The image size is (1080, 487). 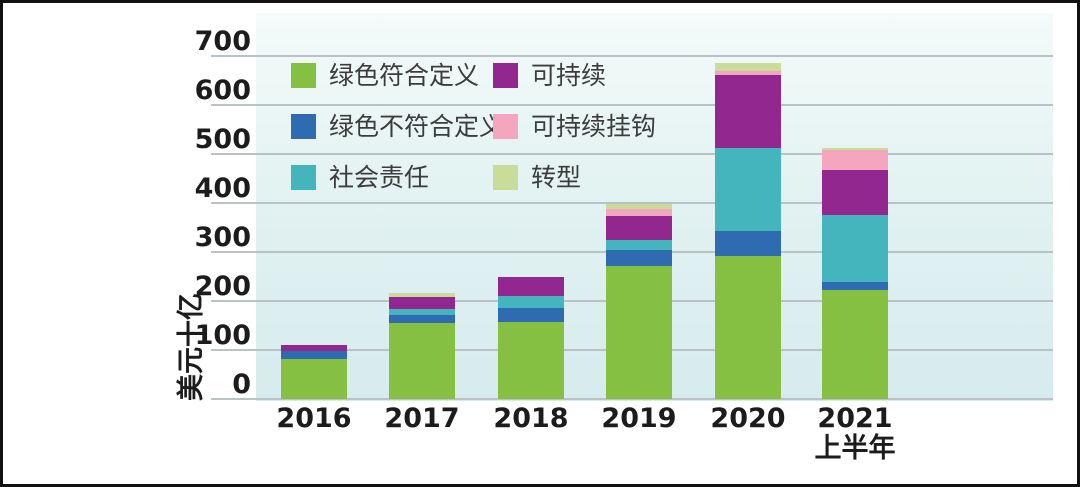 I want to click on legend-label-可持续: 可持续, so click(x=569, y=75).